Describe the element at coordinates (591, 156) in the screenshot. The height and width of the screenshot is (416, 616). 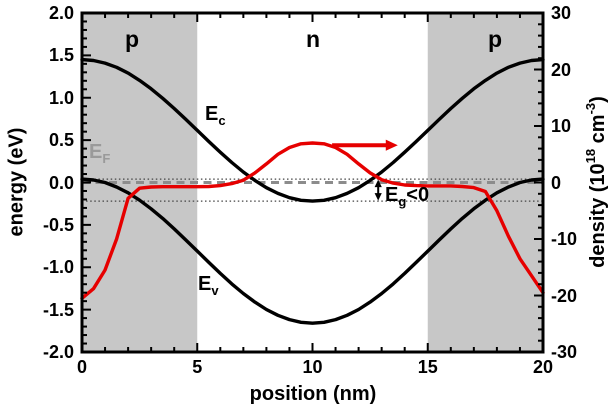
I see `right-title-sup1: 18` at that location.